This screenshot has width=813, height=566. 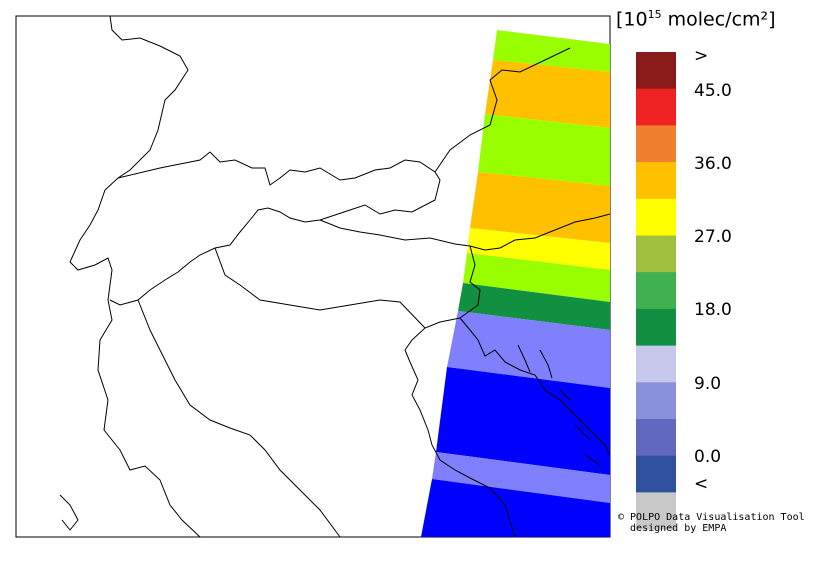 What do you see at coordinates (632, 19) in the screenshot?
I see `unit-prefix: [10` at bounding box center [632, 19].